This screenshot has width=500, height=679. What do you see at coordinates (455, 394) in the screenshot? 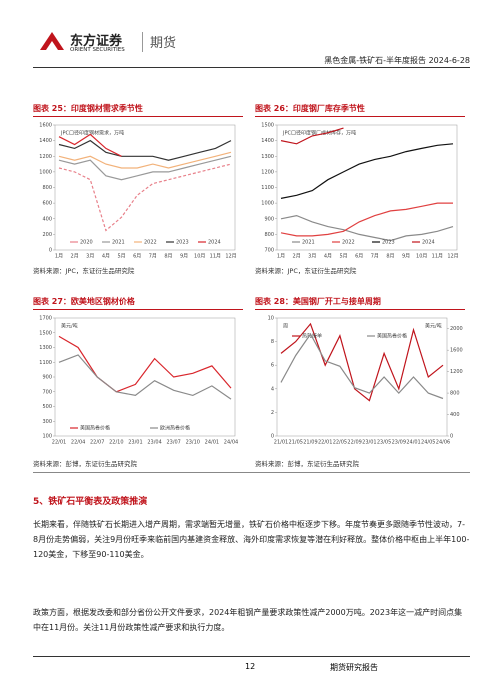
I see `y2-tick-label: 800` at bounding box center [455, 394].